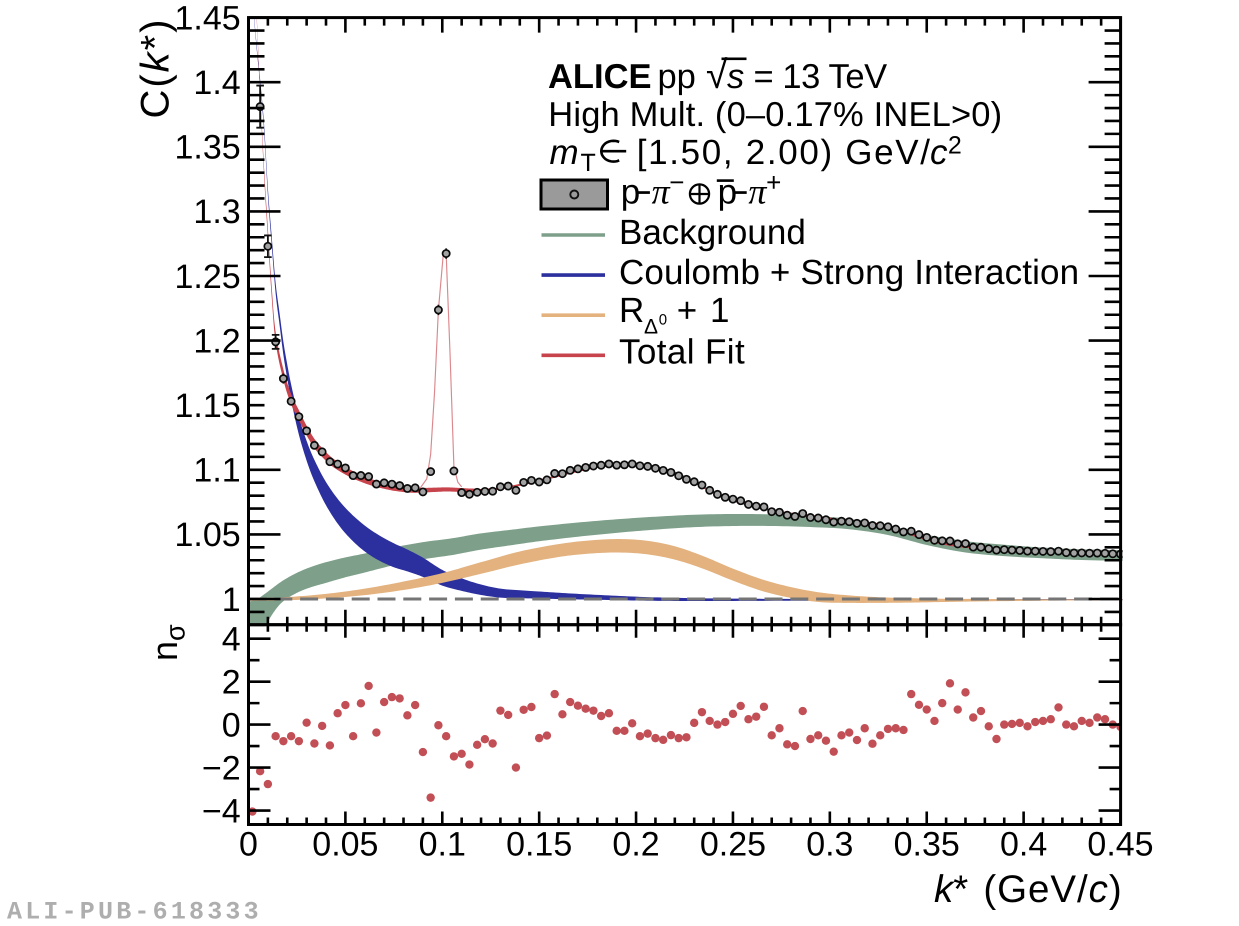 The width and height of the screenshot is (1239, 926). Describe the element at coordinates (635, 845) in the screenshot. I see `svg-text: 0.2` at that location.